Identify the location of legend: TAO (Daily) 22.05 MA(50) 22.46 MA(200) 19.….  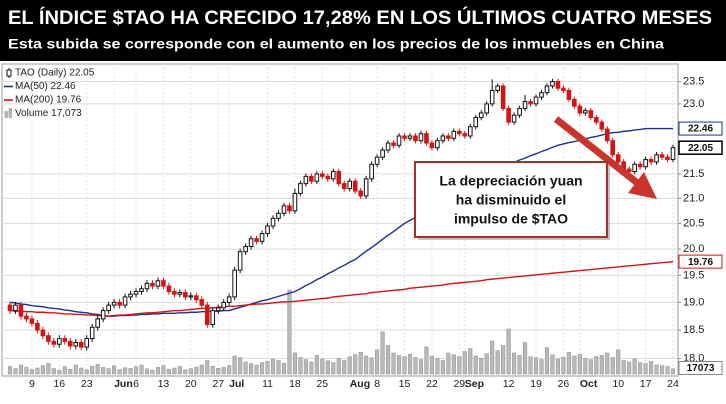
(49, 93).